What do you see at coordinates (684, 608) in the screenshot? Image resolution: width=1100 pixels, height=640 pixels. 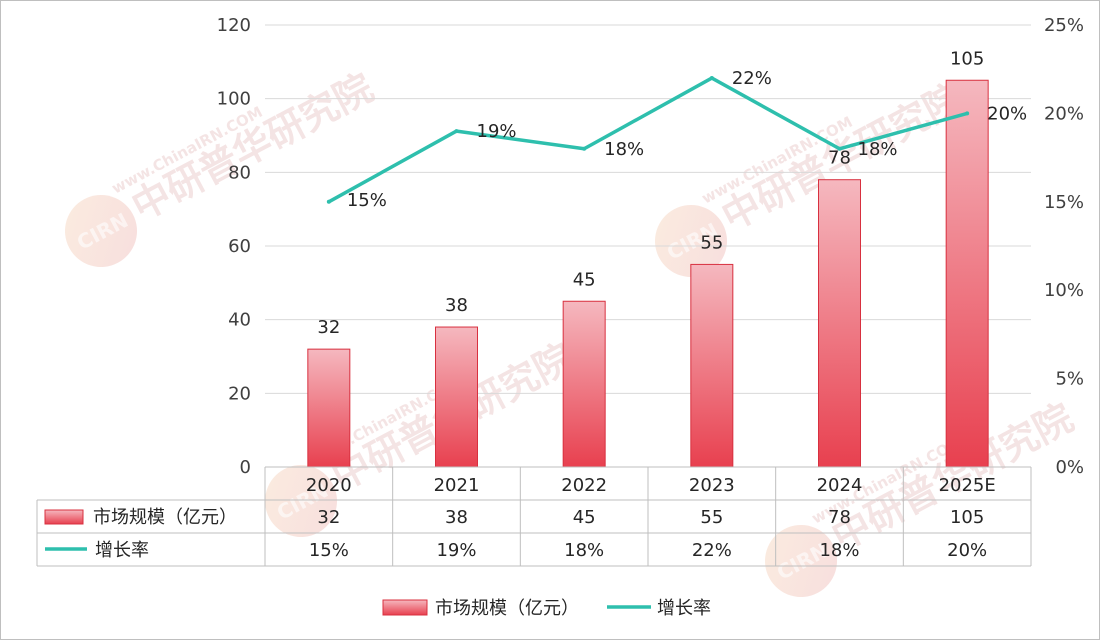 I see `legend-line-label: 增长率` at bounding box center [684, 608].